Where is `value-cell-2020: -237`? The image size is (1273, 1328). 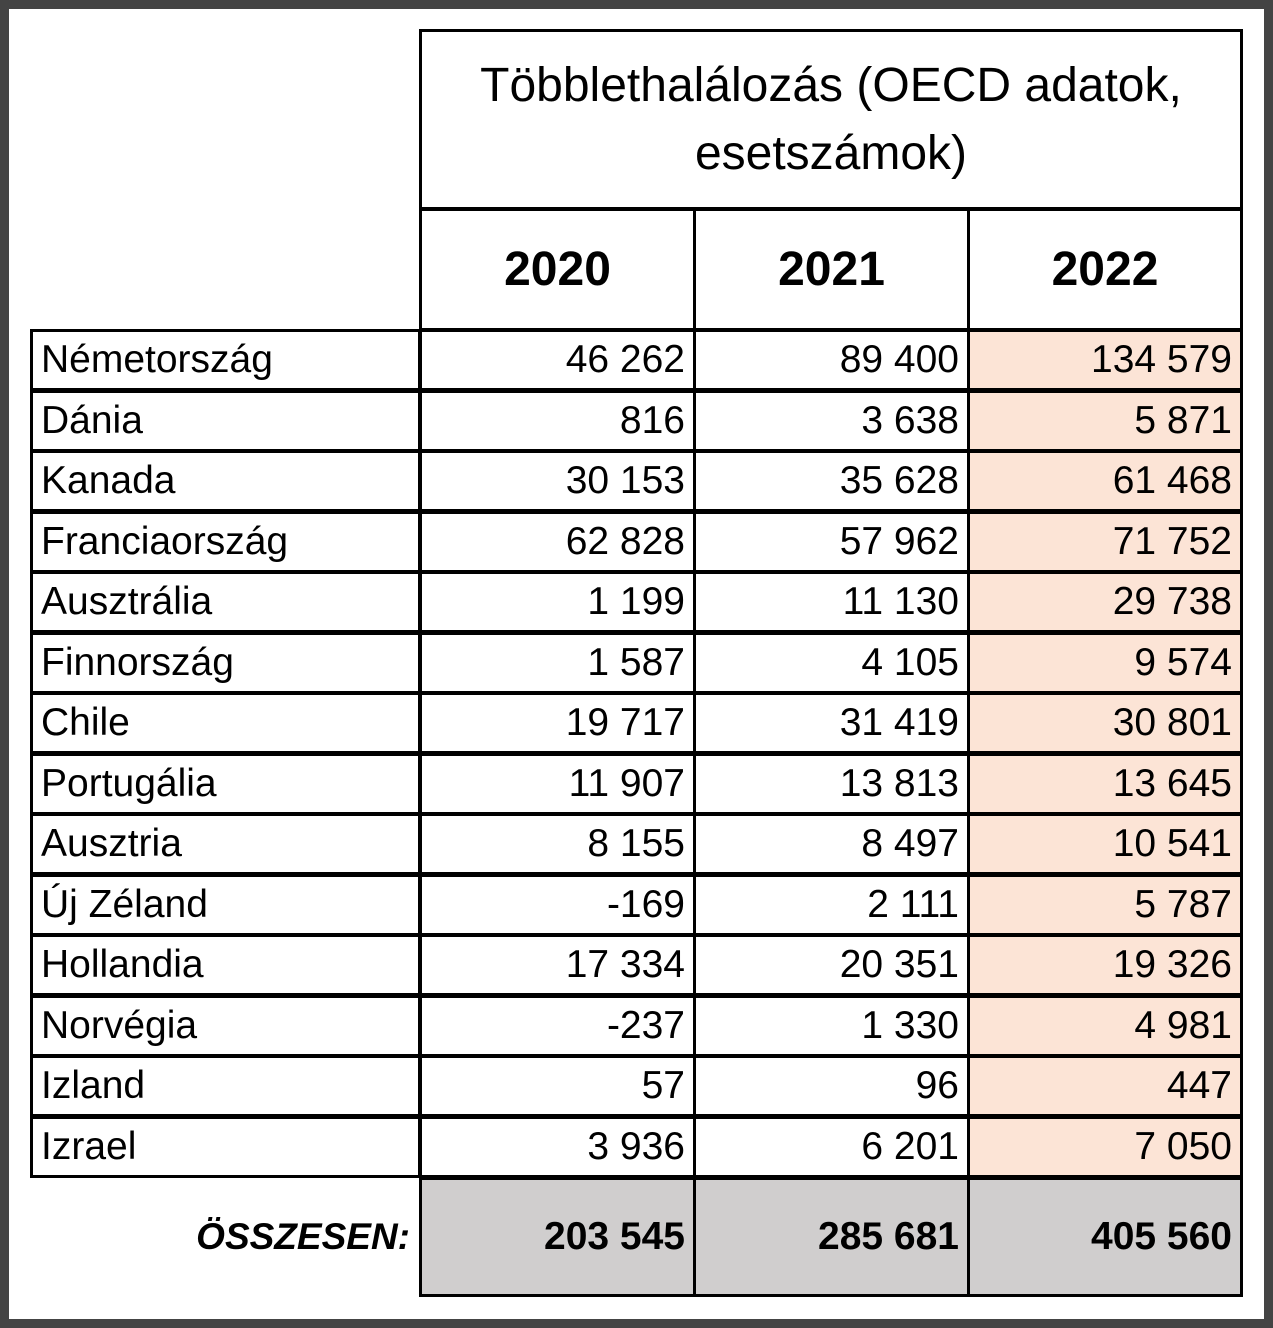
value-cell-2020: -237 is located at coordinates (557, 1026).